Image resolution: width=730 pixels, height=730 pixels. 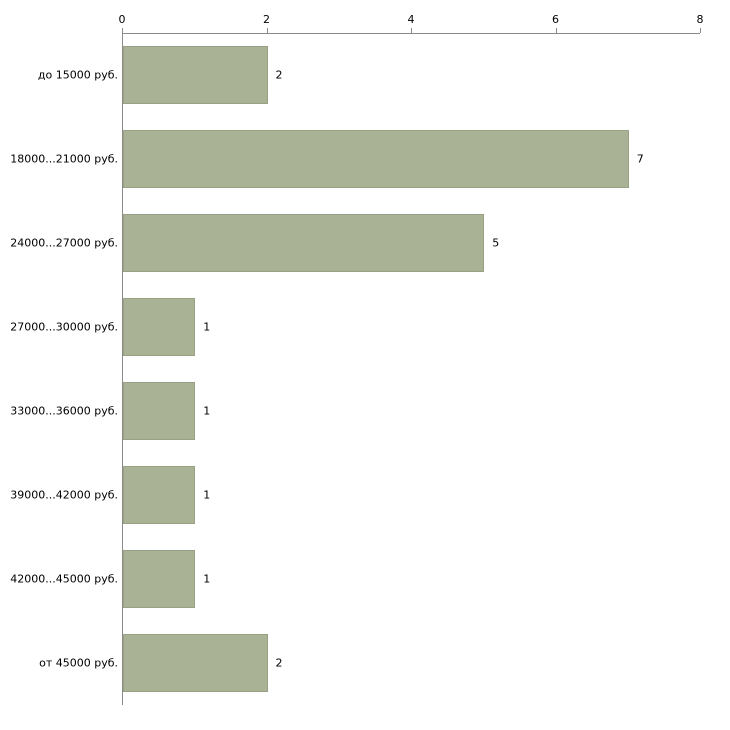 I want to click on bar-row: от 45000 руб. 2, so click(x=365, y=663).